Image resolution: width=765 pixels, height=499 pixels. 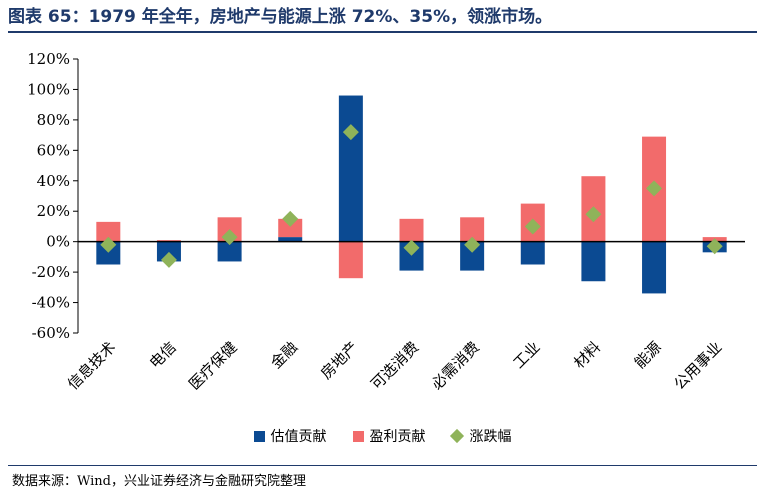 I want to click on chart-title: 图表 65：1979 年全年，房地产与能源上涨 72%、35%，领涨市场。, so click(x=280, y=17).